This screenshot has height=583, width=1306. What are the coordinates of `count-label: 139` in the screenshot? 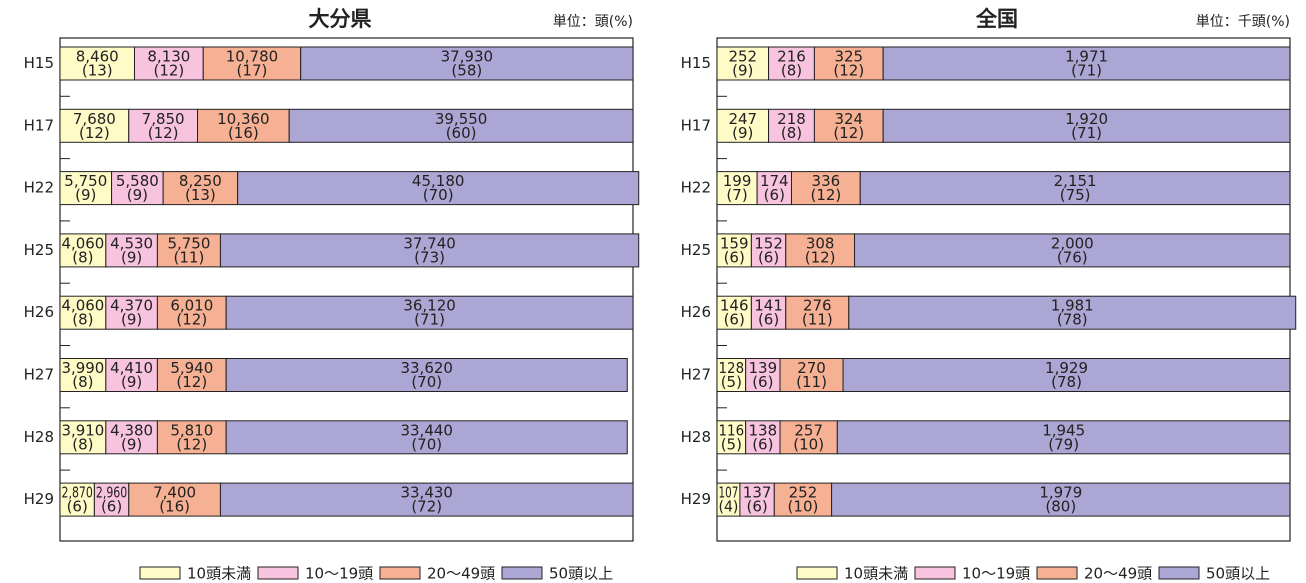 It's located at (763, 368).